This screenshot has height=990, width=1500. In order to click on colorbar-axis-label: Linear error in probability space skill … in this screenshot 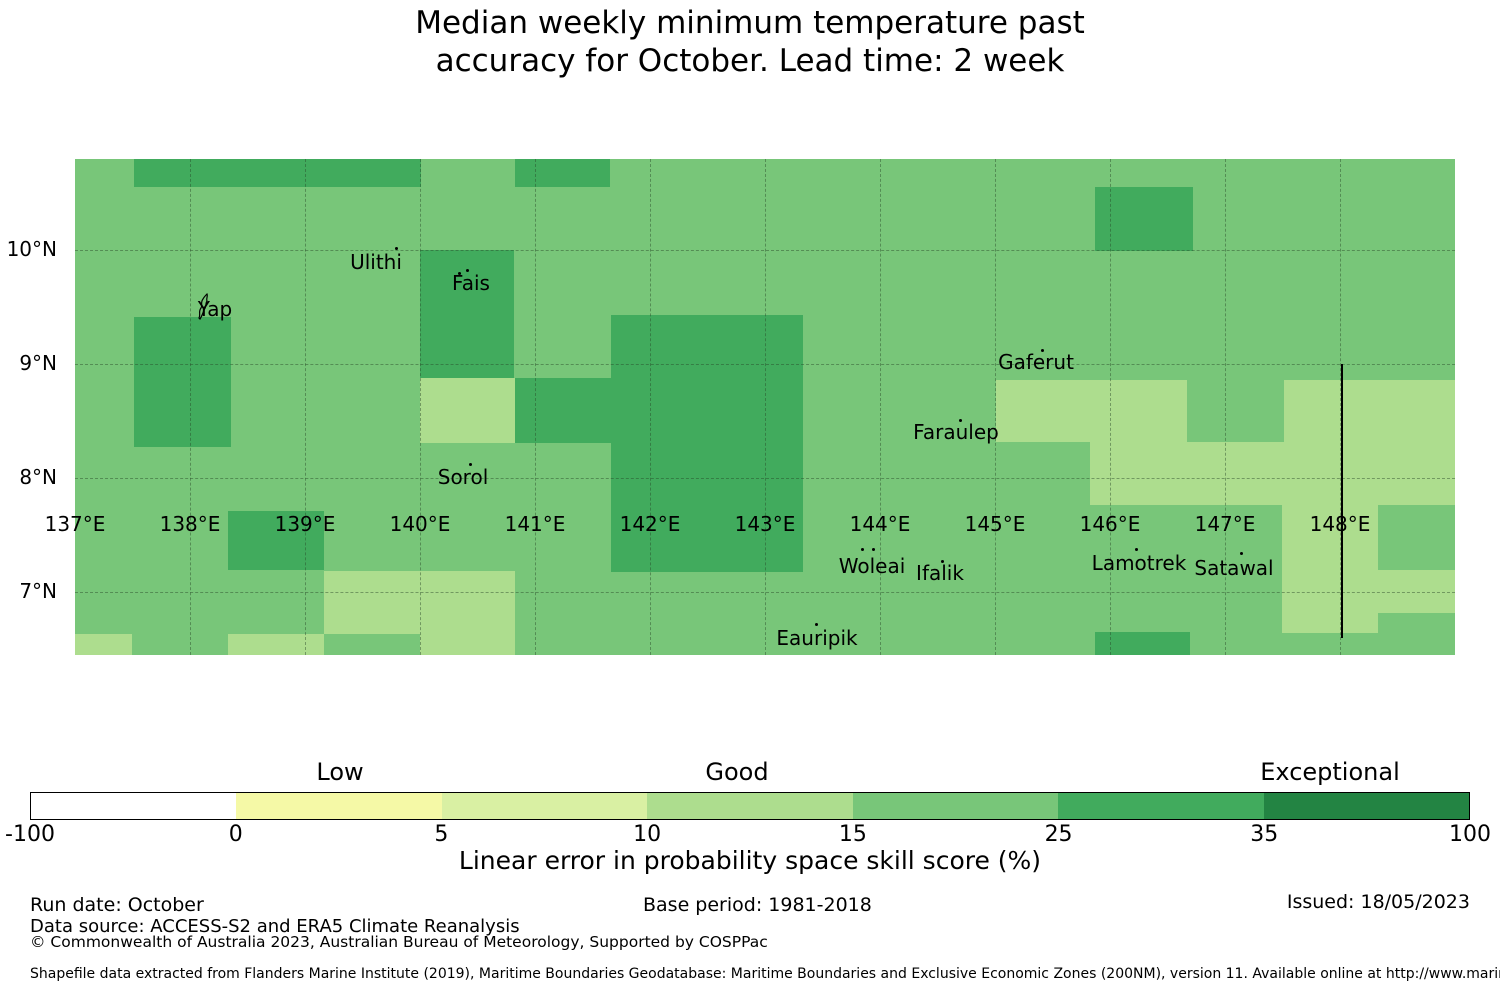, I will do `click(750, 860)`.